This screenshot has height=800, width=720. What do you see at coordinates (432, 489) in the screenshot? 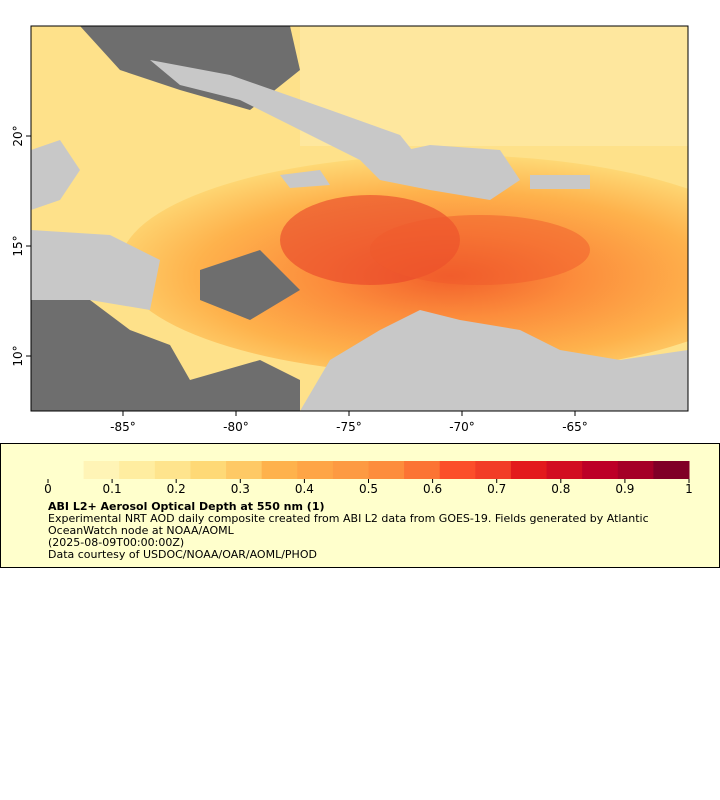
I see `colorbar-tick-label: 0.6` at bounding box center [432, 489].